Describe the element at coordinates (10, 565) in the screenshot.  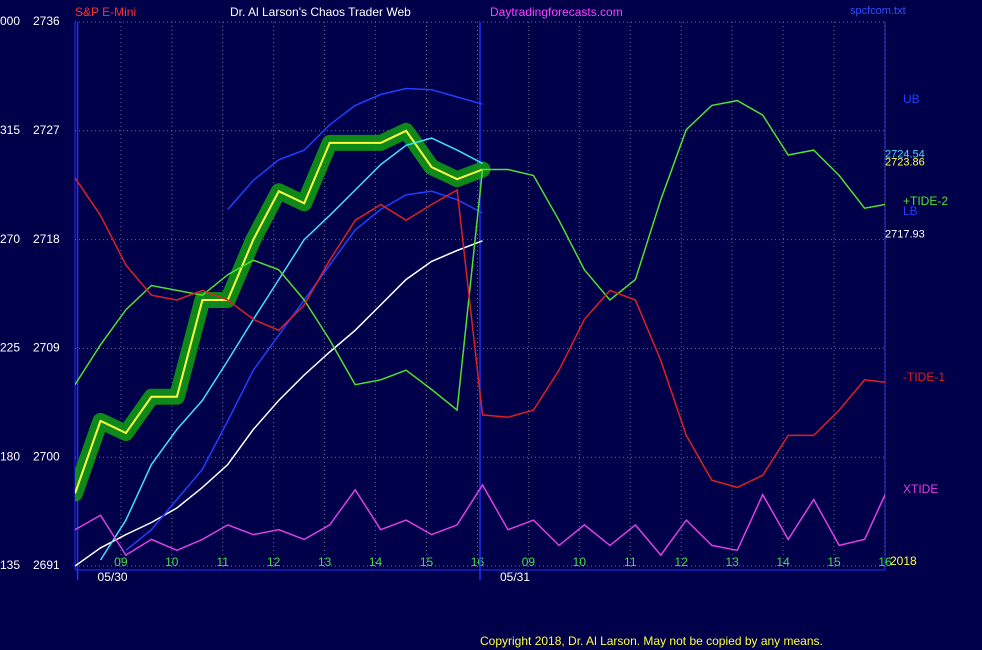
I see `y2-tick-label: 135` at that location.